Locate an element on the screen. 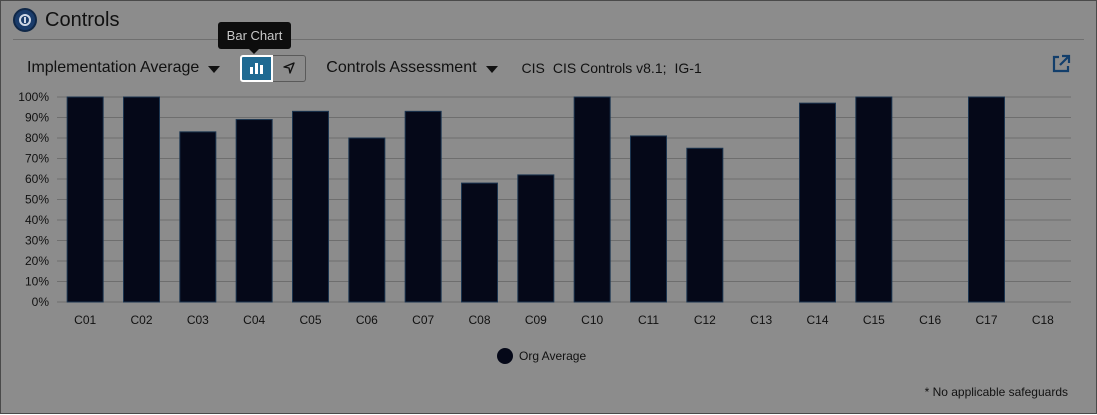 The image size is (1097, 415). radar-chart-button is located at coordinates (290, 68).